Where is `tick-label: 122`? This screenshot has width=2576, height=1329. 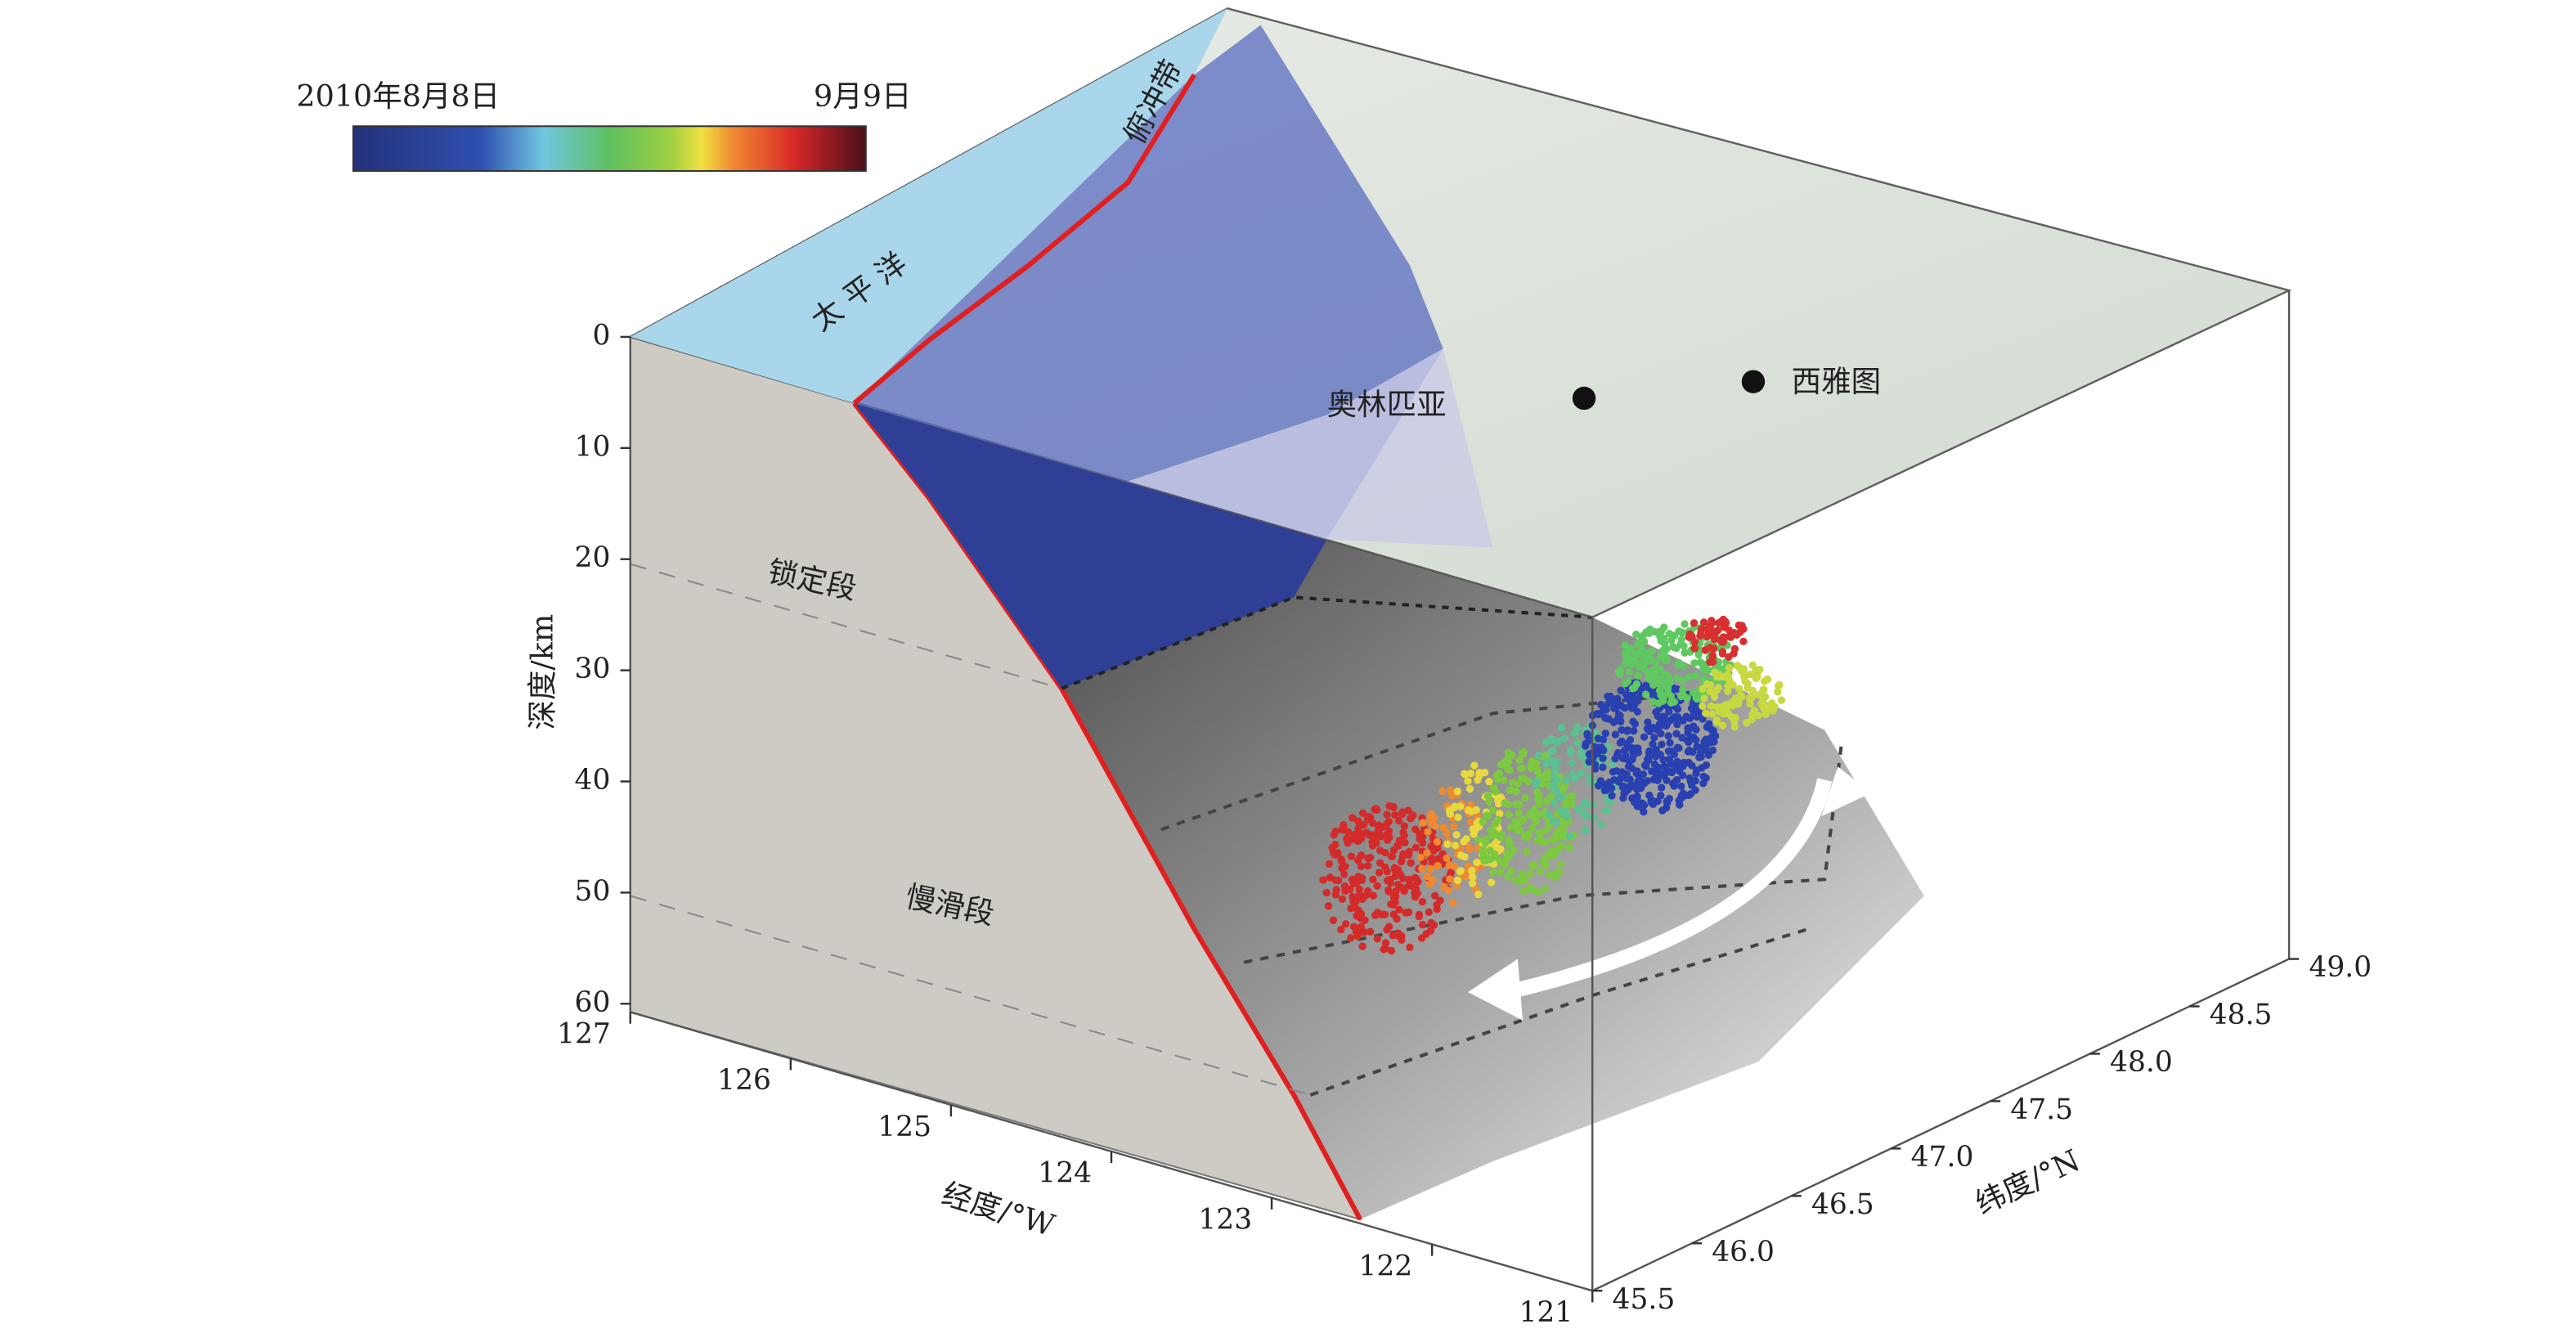
tick-label: 122 is located at coordinates (1385, 1266).